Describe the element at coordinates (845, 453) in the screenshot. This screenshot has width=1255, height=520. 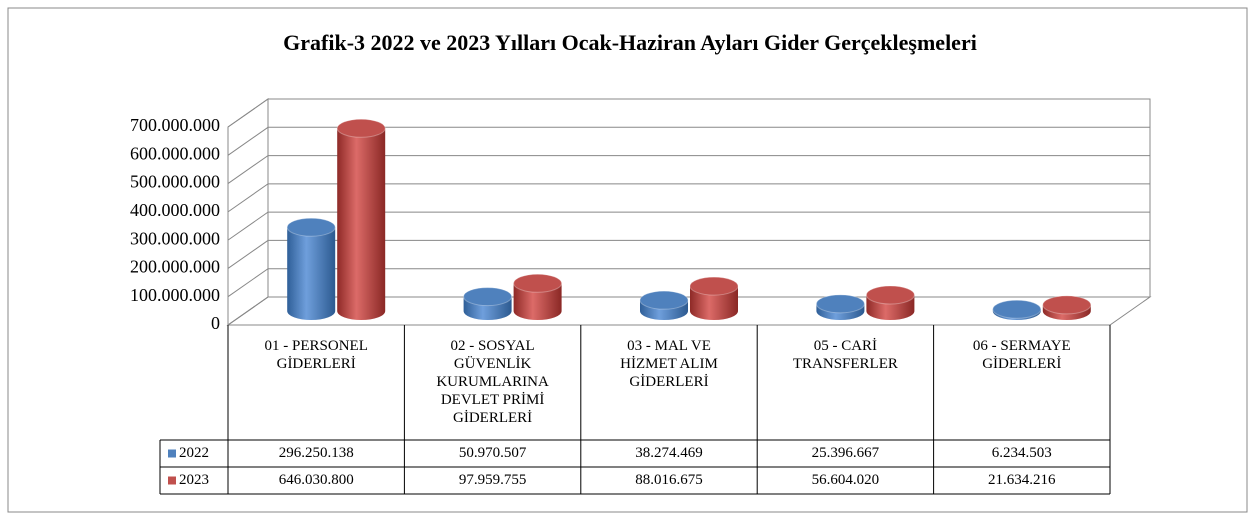
I see `value-label: 25.396.667` at that location.